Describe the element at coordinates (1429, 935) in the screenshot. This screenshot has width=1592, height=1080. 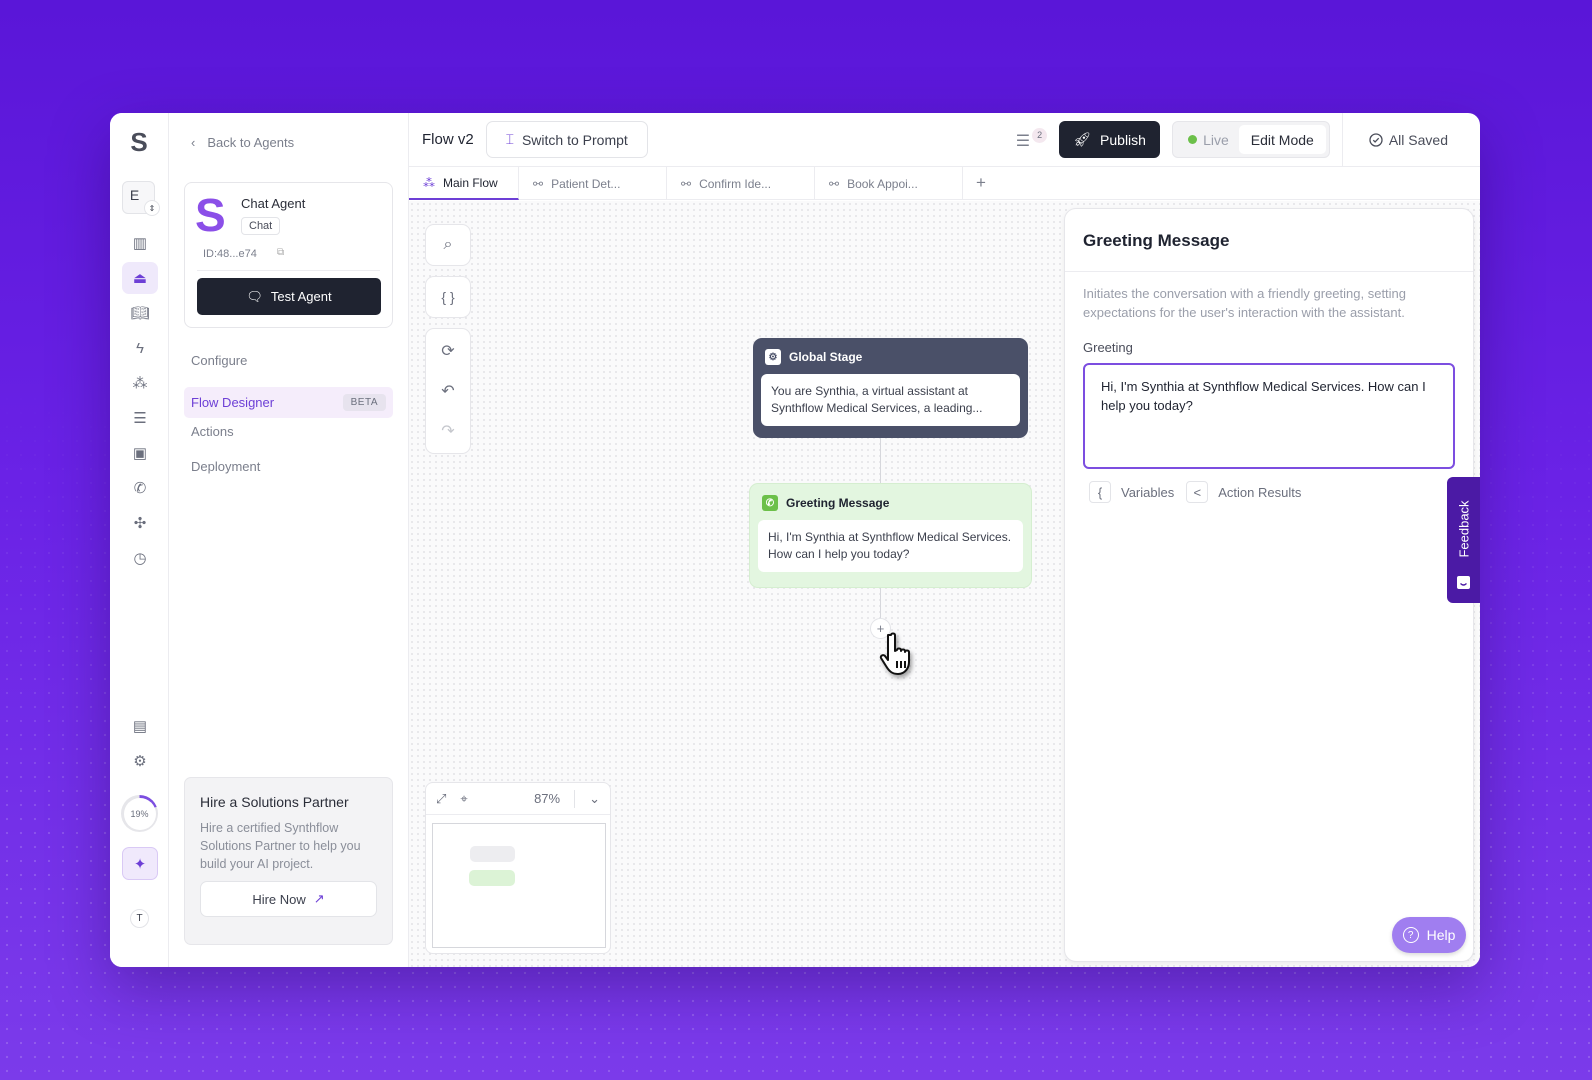
I see `help-button: ? Help` at that location.